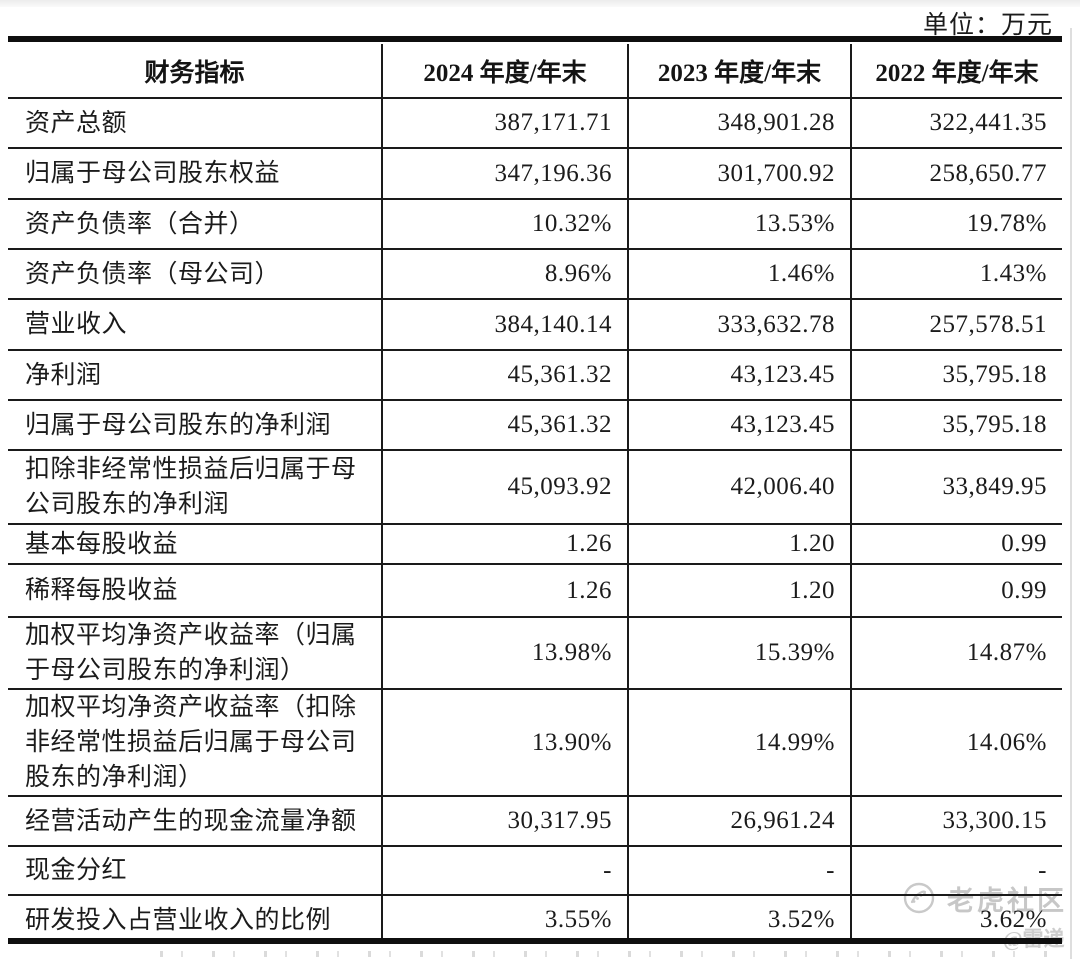  What do you see at coordinates (504, 224) in the screenshot?
I see `row-value-2024: 10.32%` at bounding box center [504, 224].